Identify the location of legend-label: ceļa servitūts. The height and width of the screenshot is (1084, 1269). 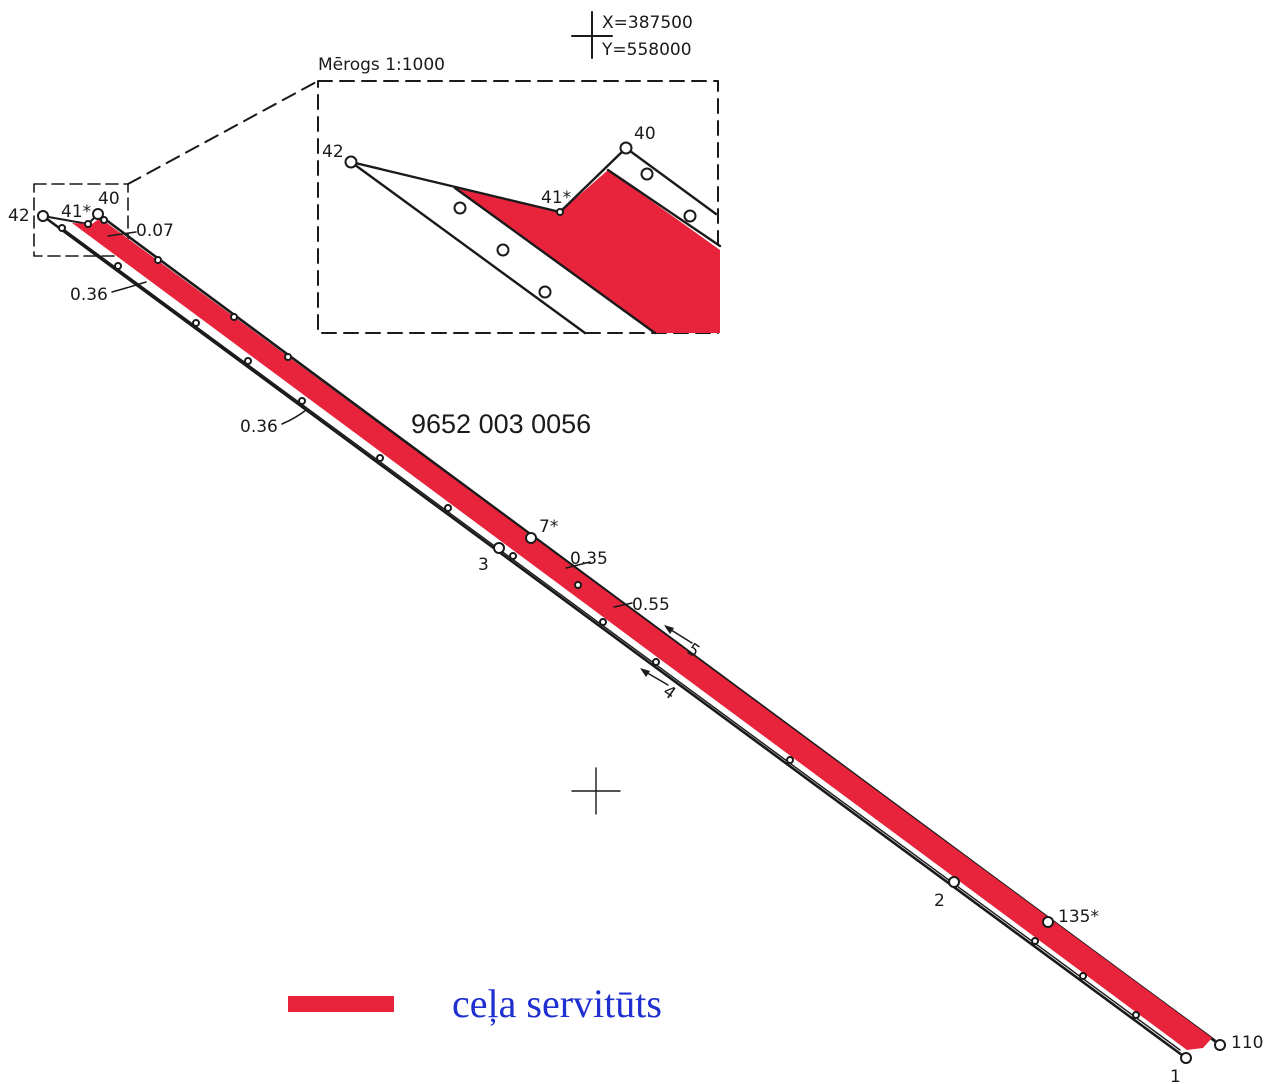
(557, 1003).